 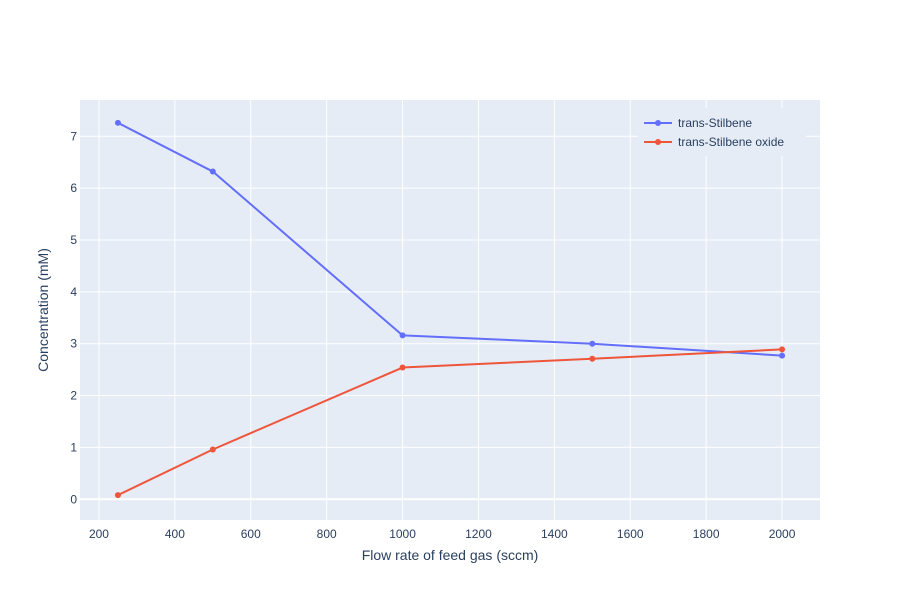 I want to click on x-axis-title: Flow rate of feed gas (sccm), so click(x=450, y=555).